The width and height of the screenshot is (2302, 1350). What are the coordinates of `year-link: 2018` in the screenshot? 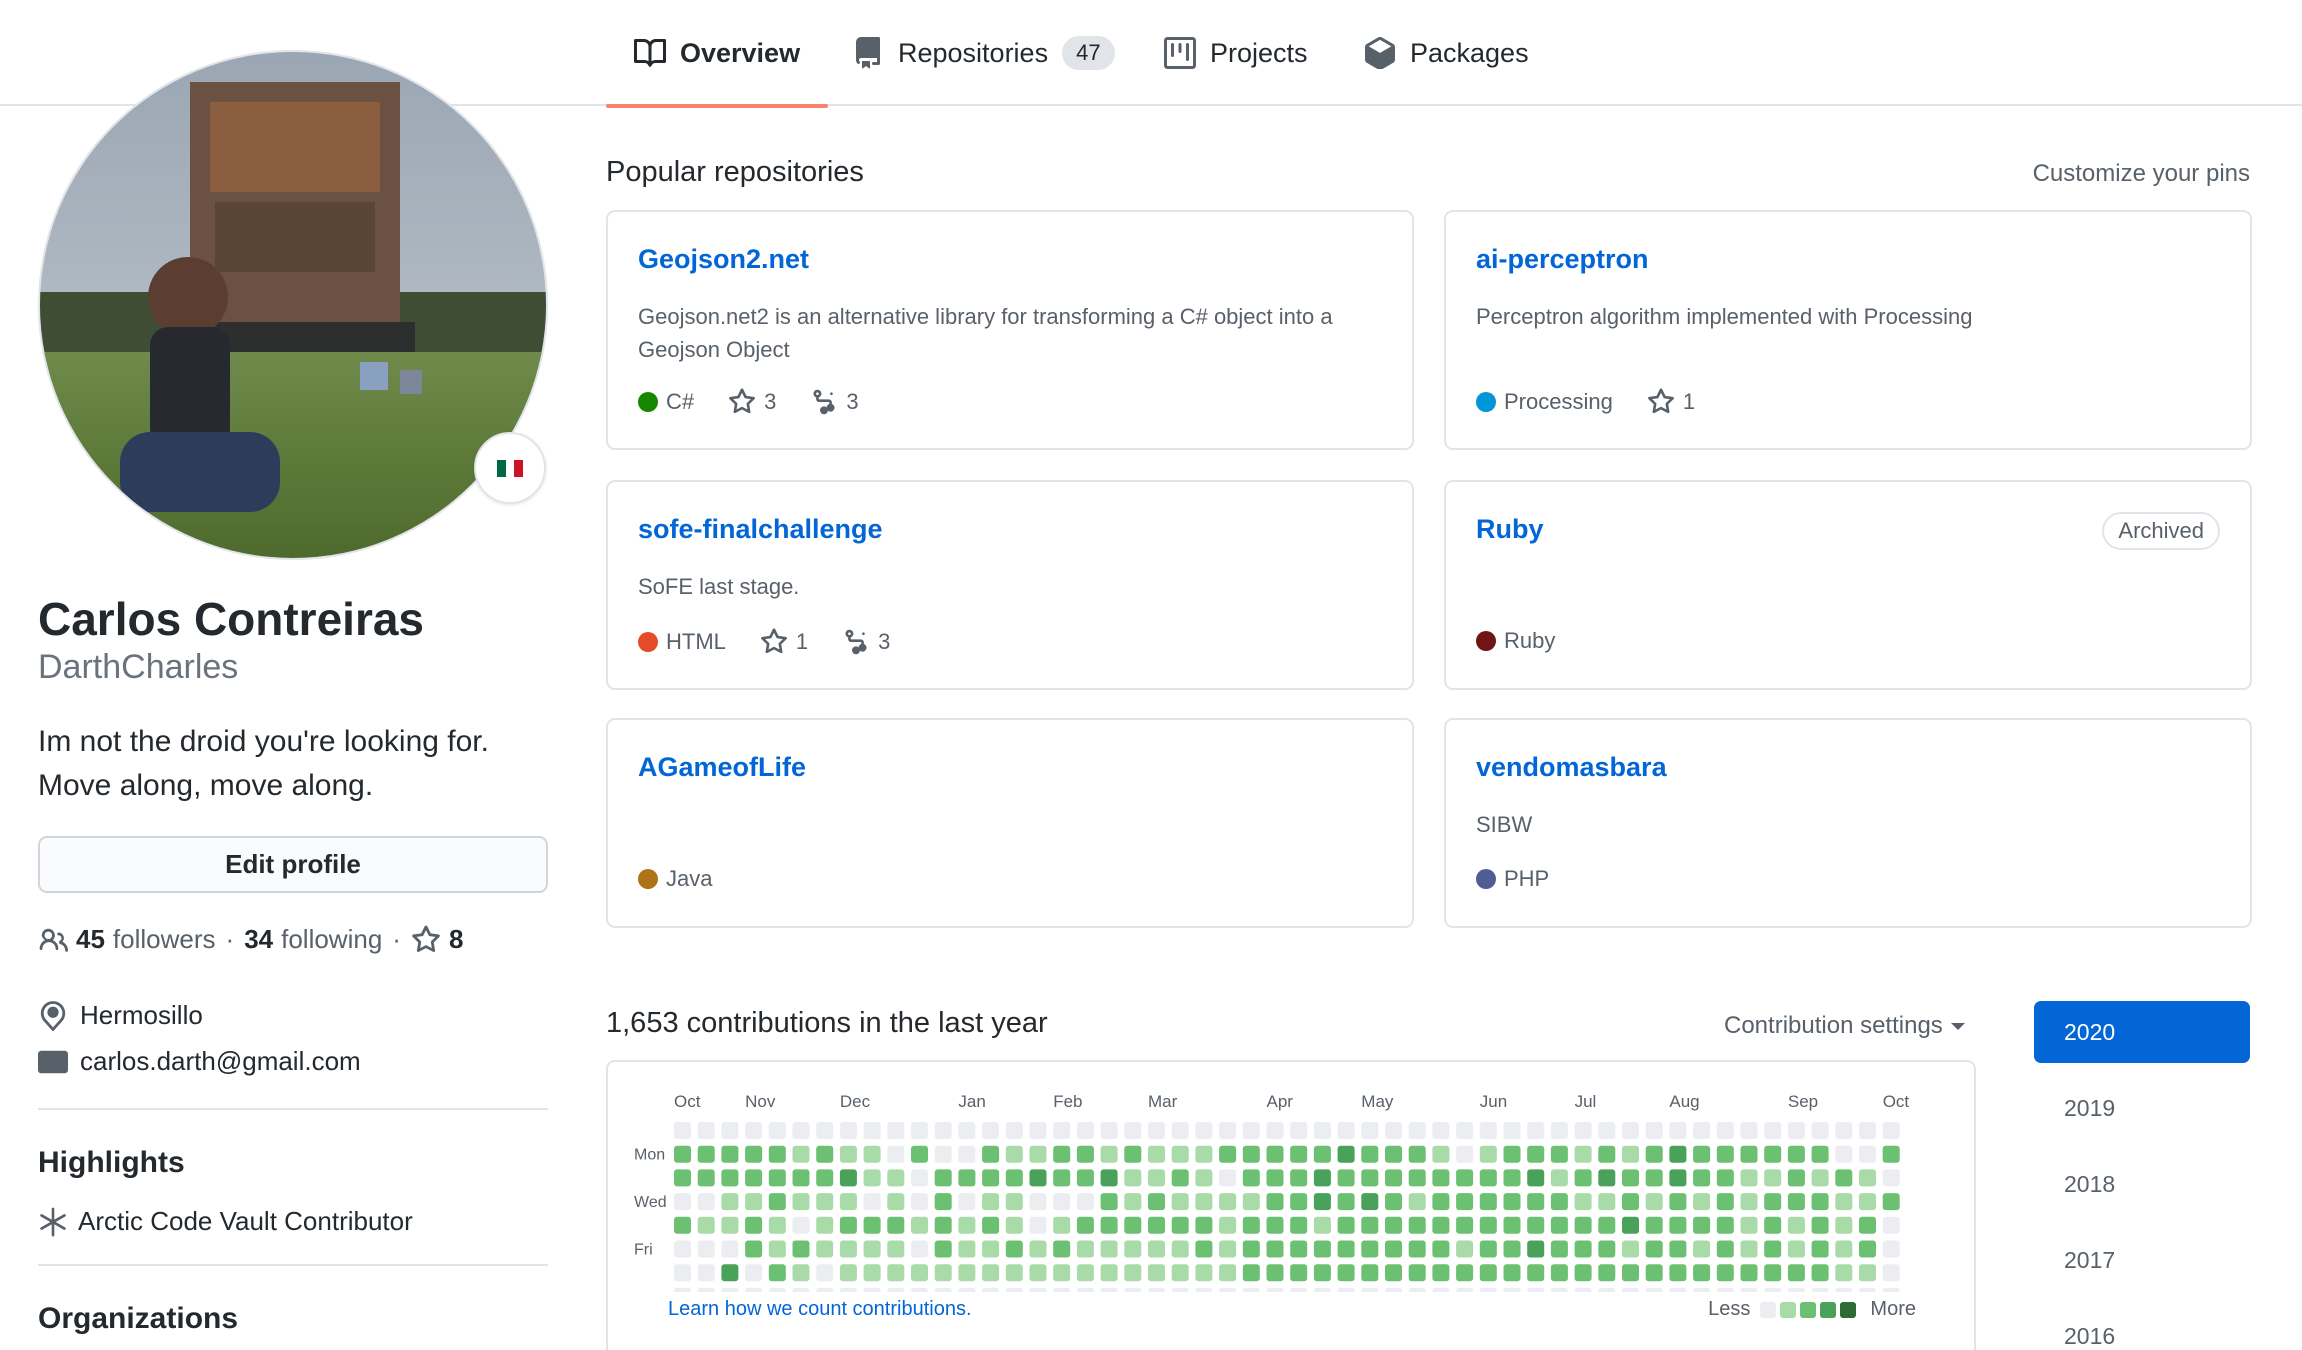 It's located at (2090, 1184).